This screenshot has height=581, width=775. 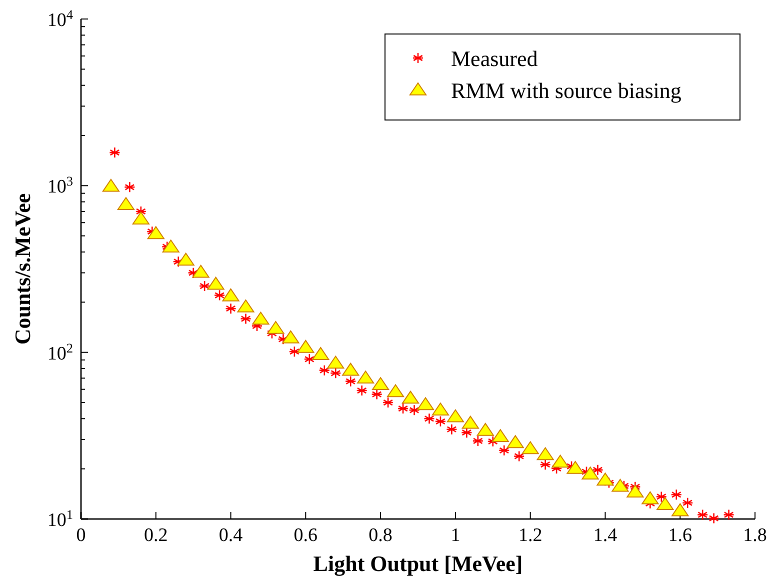 What do you see at coordinates (60, 518) in the screenshot?
I see `y-tick-label: 10$^{1}$` at bounding box center [60, 518].